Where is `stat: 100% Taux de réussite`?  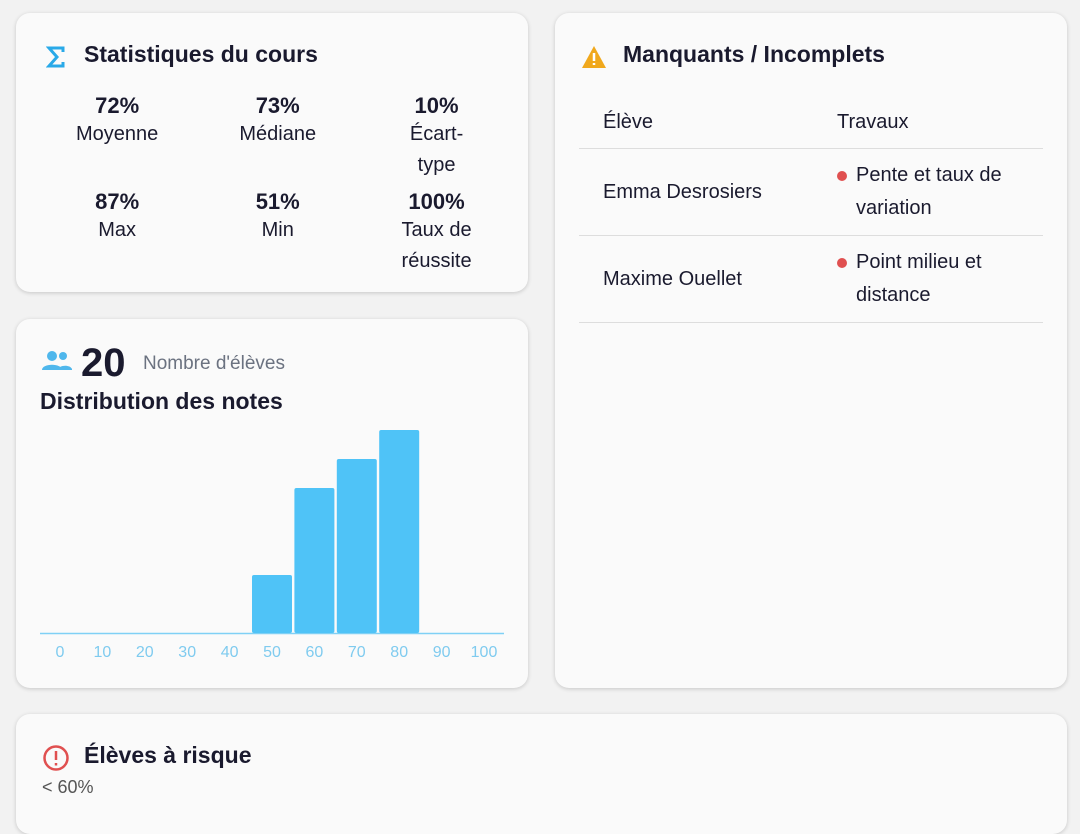 stat: 100% Taux de réussite is located at coordinates (436, 233).